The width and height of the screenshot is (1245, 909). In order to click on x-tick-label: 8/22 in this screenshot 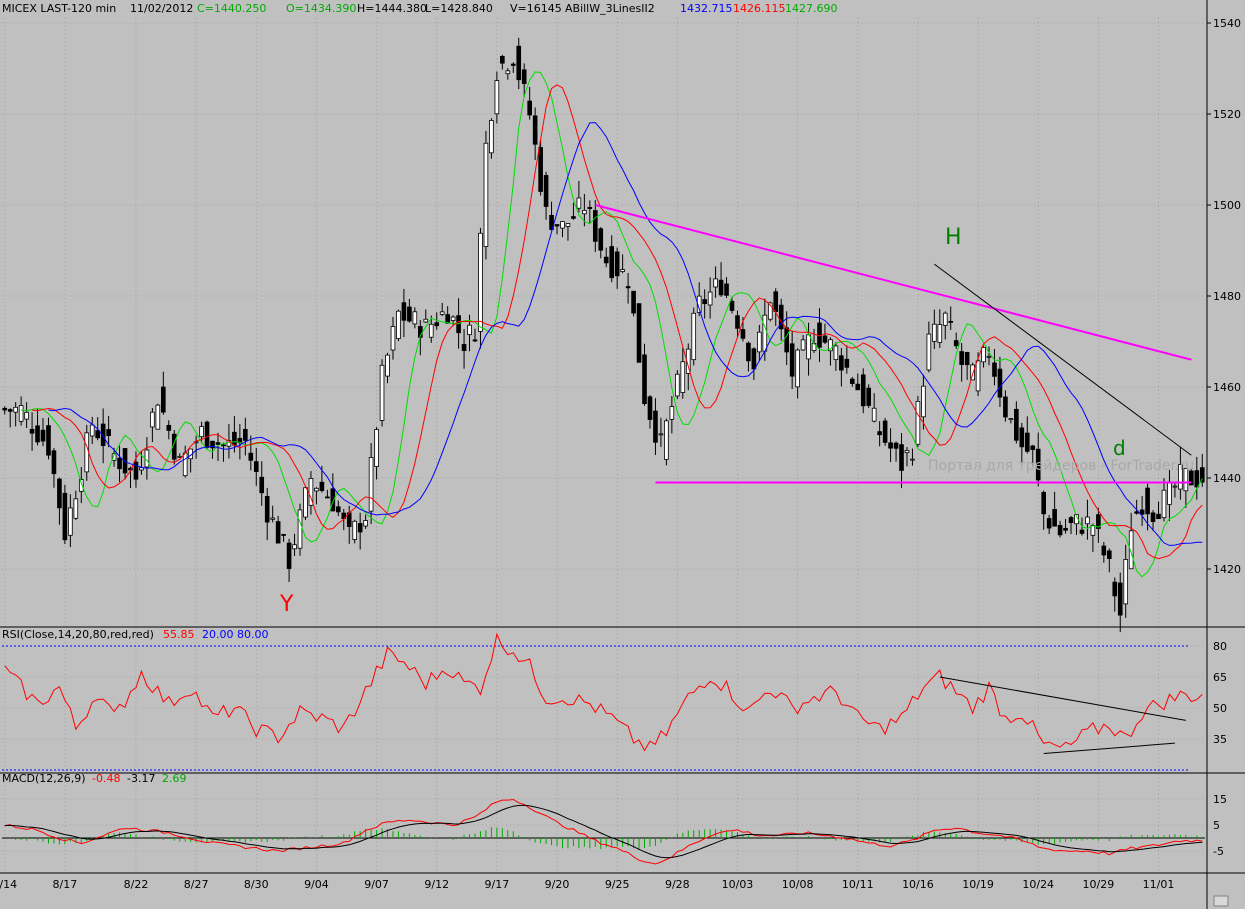, I will do `click(136, 884)`.